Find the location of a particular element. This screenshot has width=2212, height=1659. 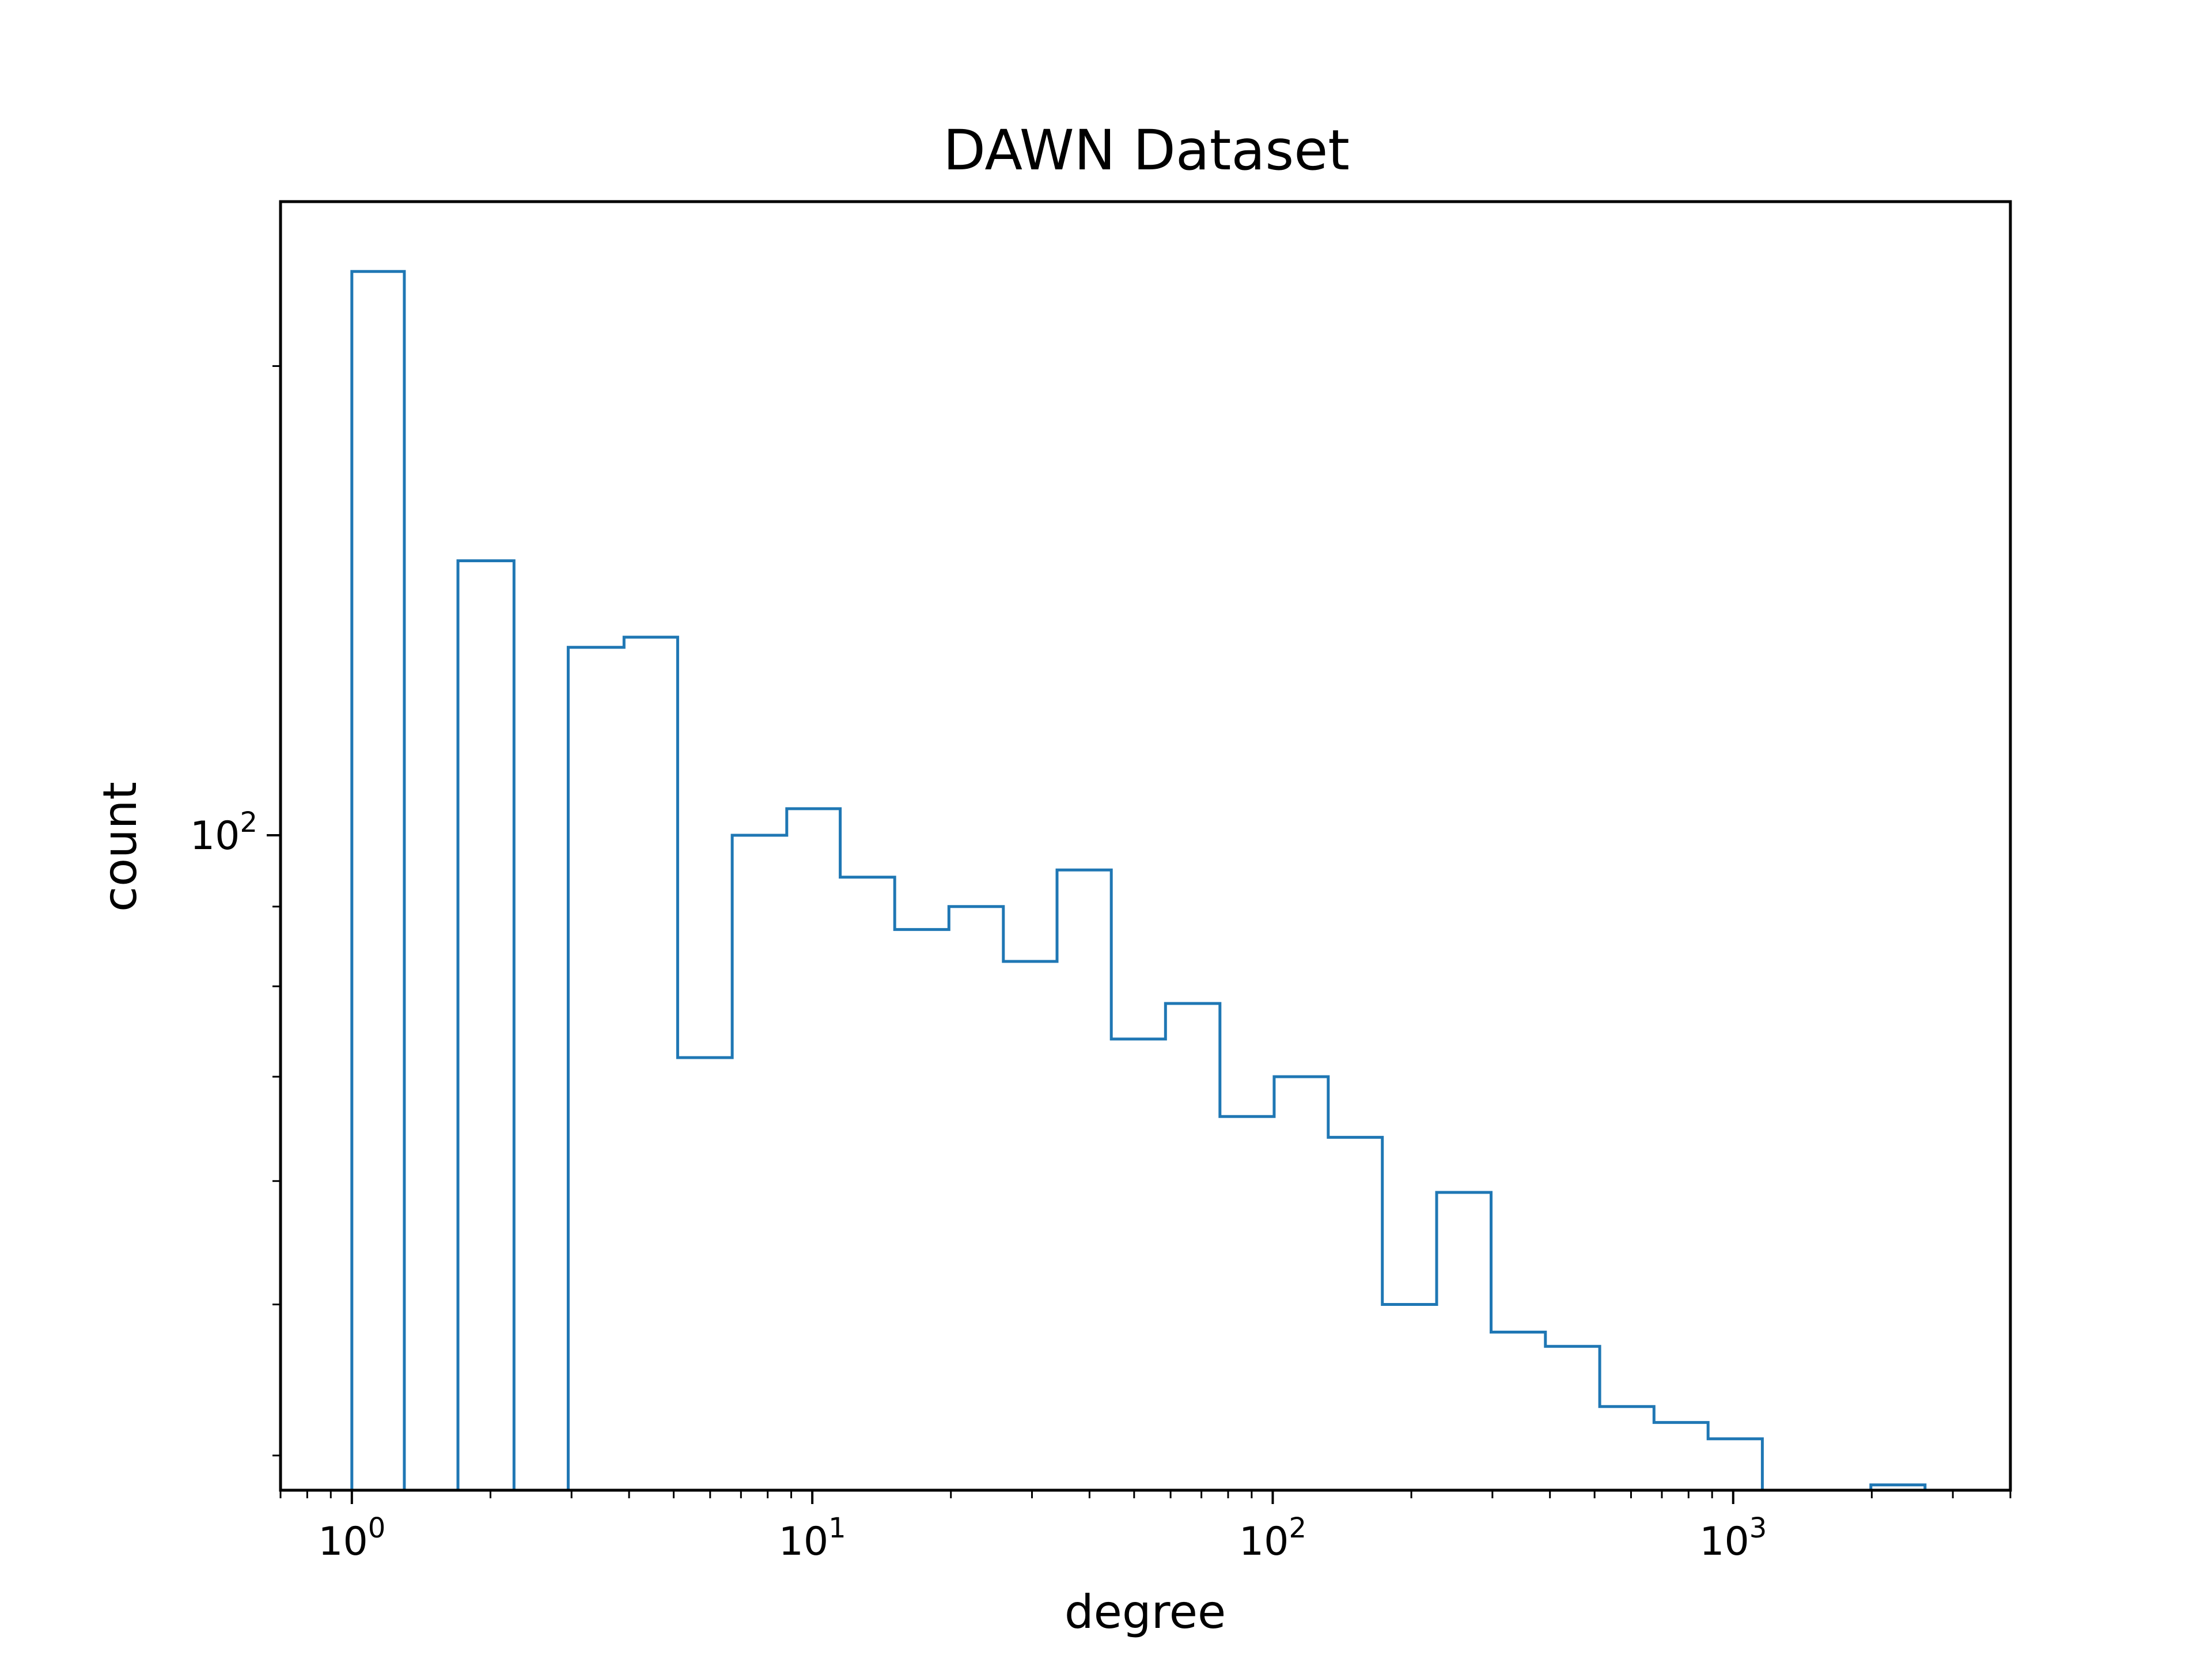

x-tick-label: 10⁰ is located at coordinates (351, 1538).